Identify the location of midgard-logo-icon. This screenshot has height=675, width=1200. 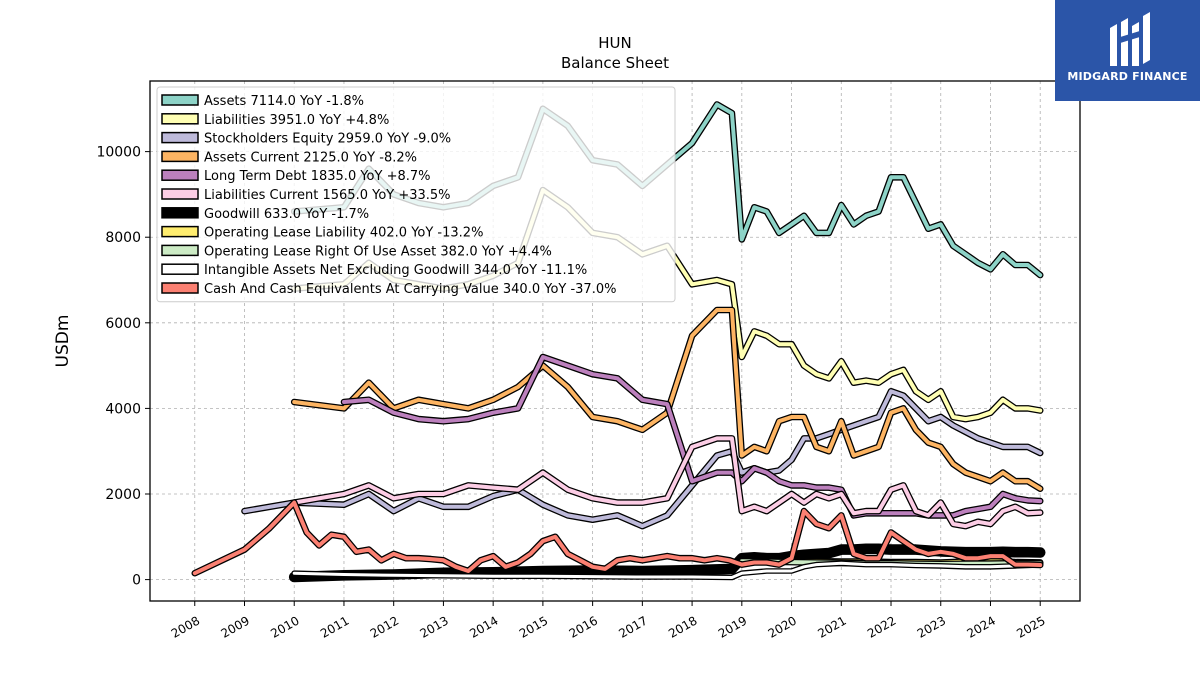
(1130, 39).